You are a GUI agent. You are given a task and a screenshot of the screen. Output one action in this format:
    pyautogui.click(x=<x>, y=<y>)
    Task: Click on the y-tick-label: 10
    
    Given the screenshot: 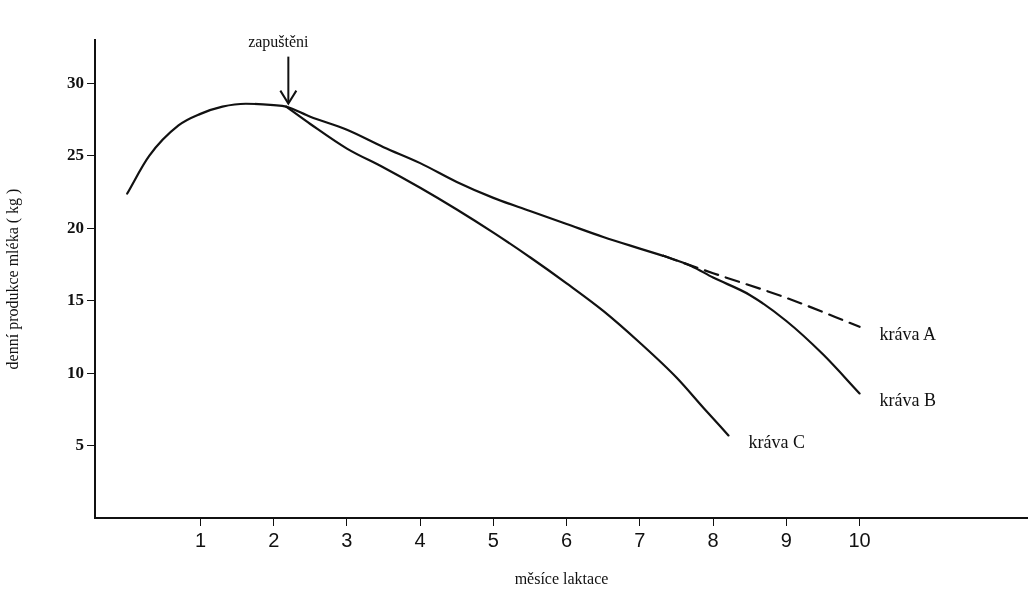 What is the action you would take?
    pyautogui.click(x=75, y=372)
    